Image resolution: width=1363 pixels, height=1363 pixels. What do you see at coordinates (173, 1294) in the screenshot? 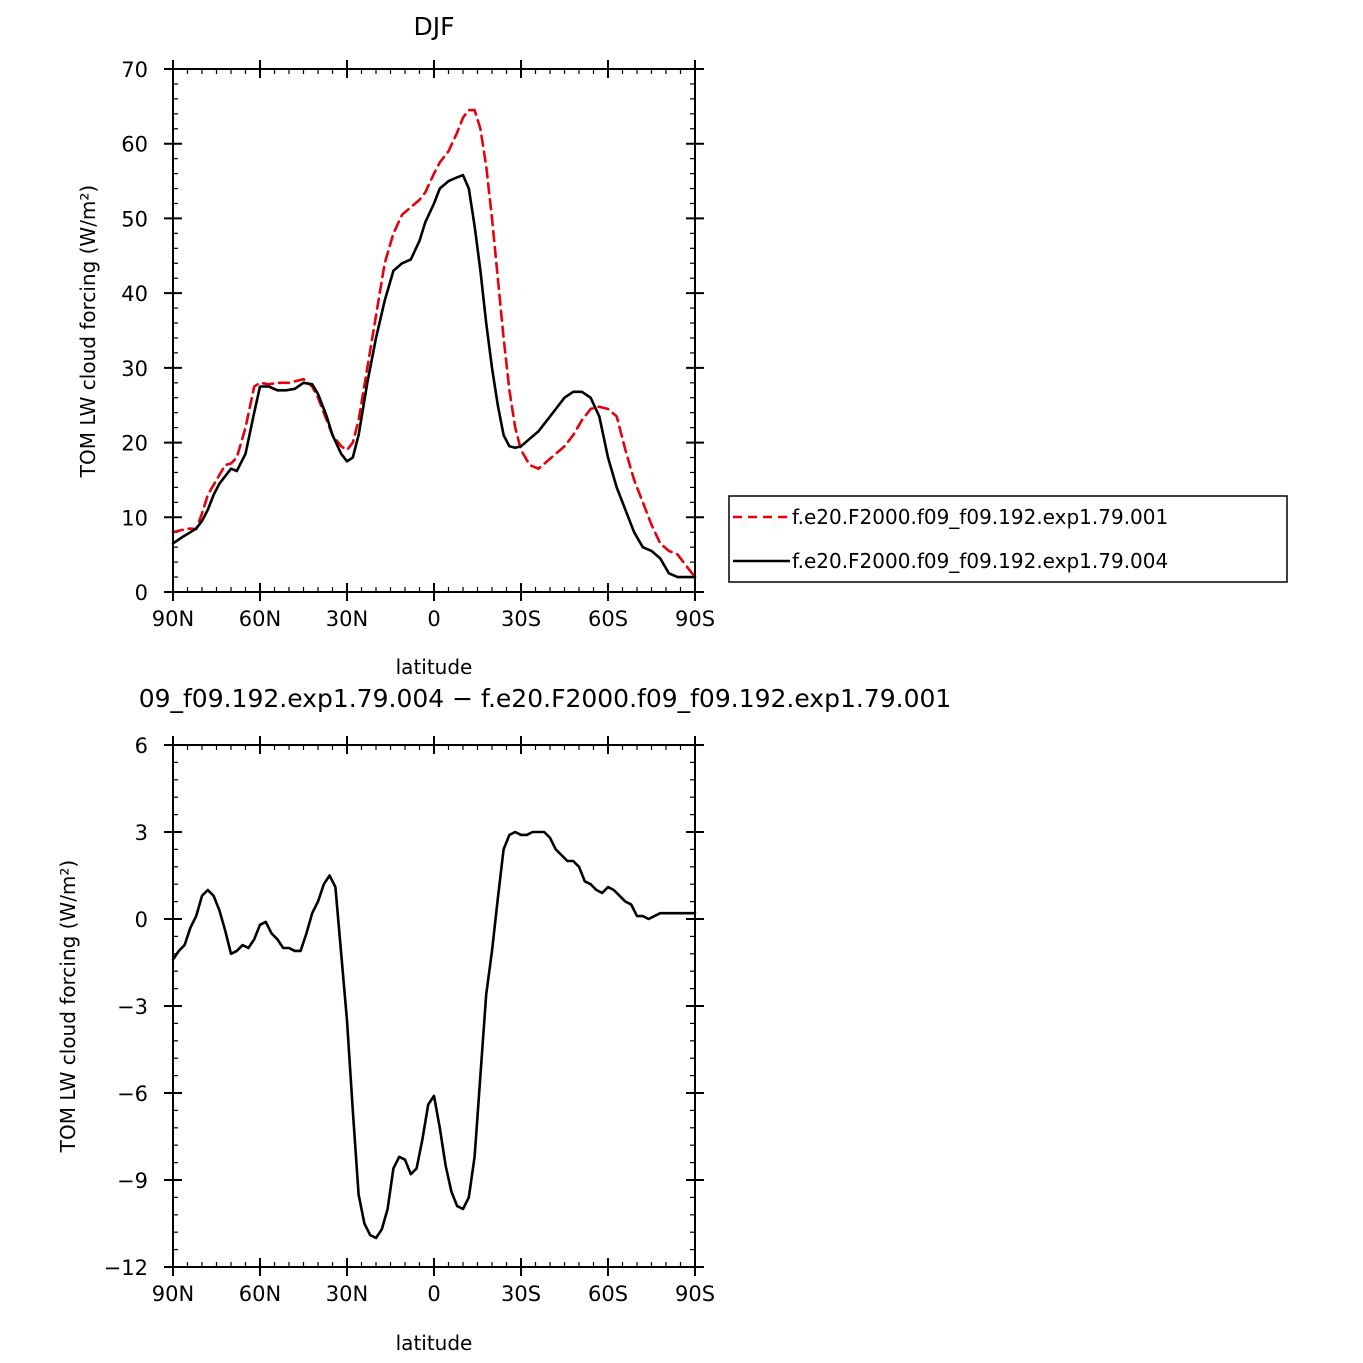
I see `bottom-panel-x-tick-label: 90N` at bounding box center [173, 1294].